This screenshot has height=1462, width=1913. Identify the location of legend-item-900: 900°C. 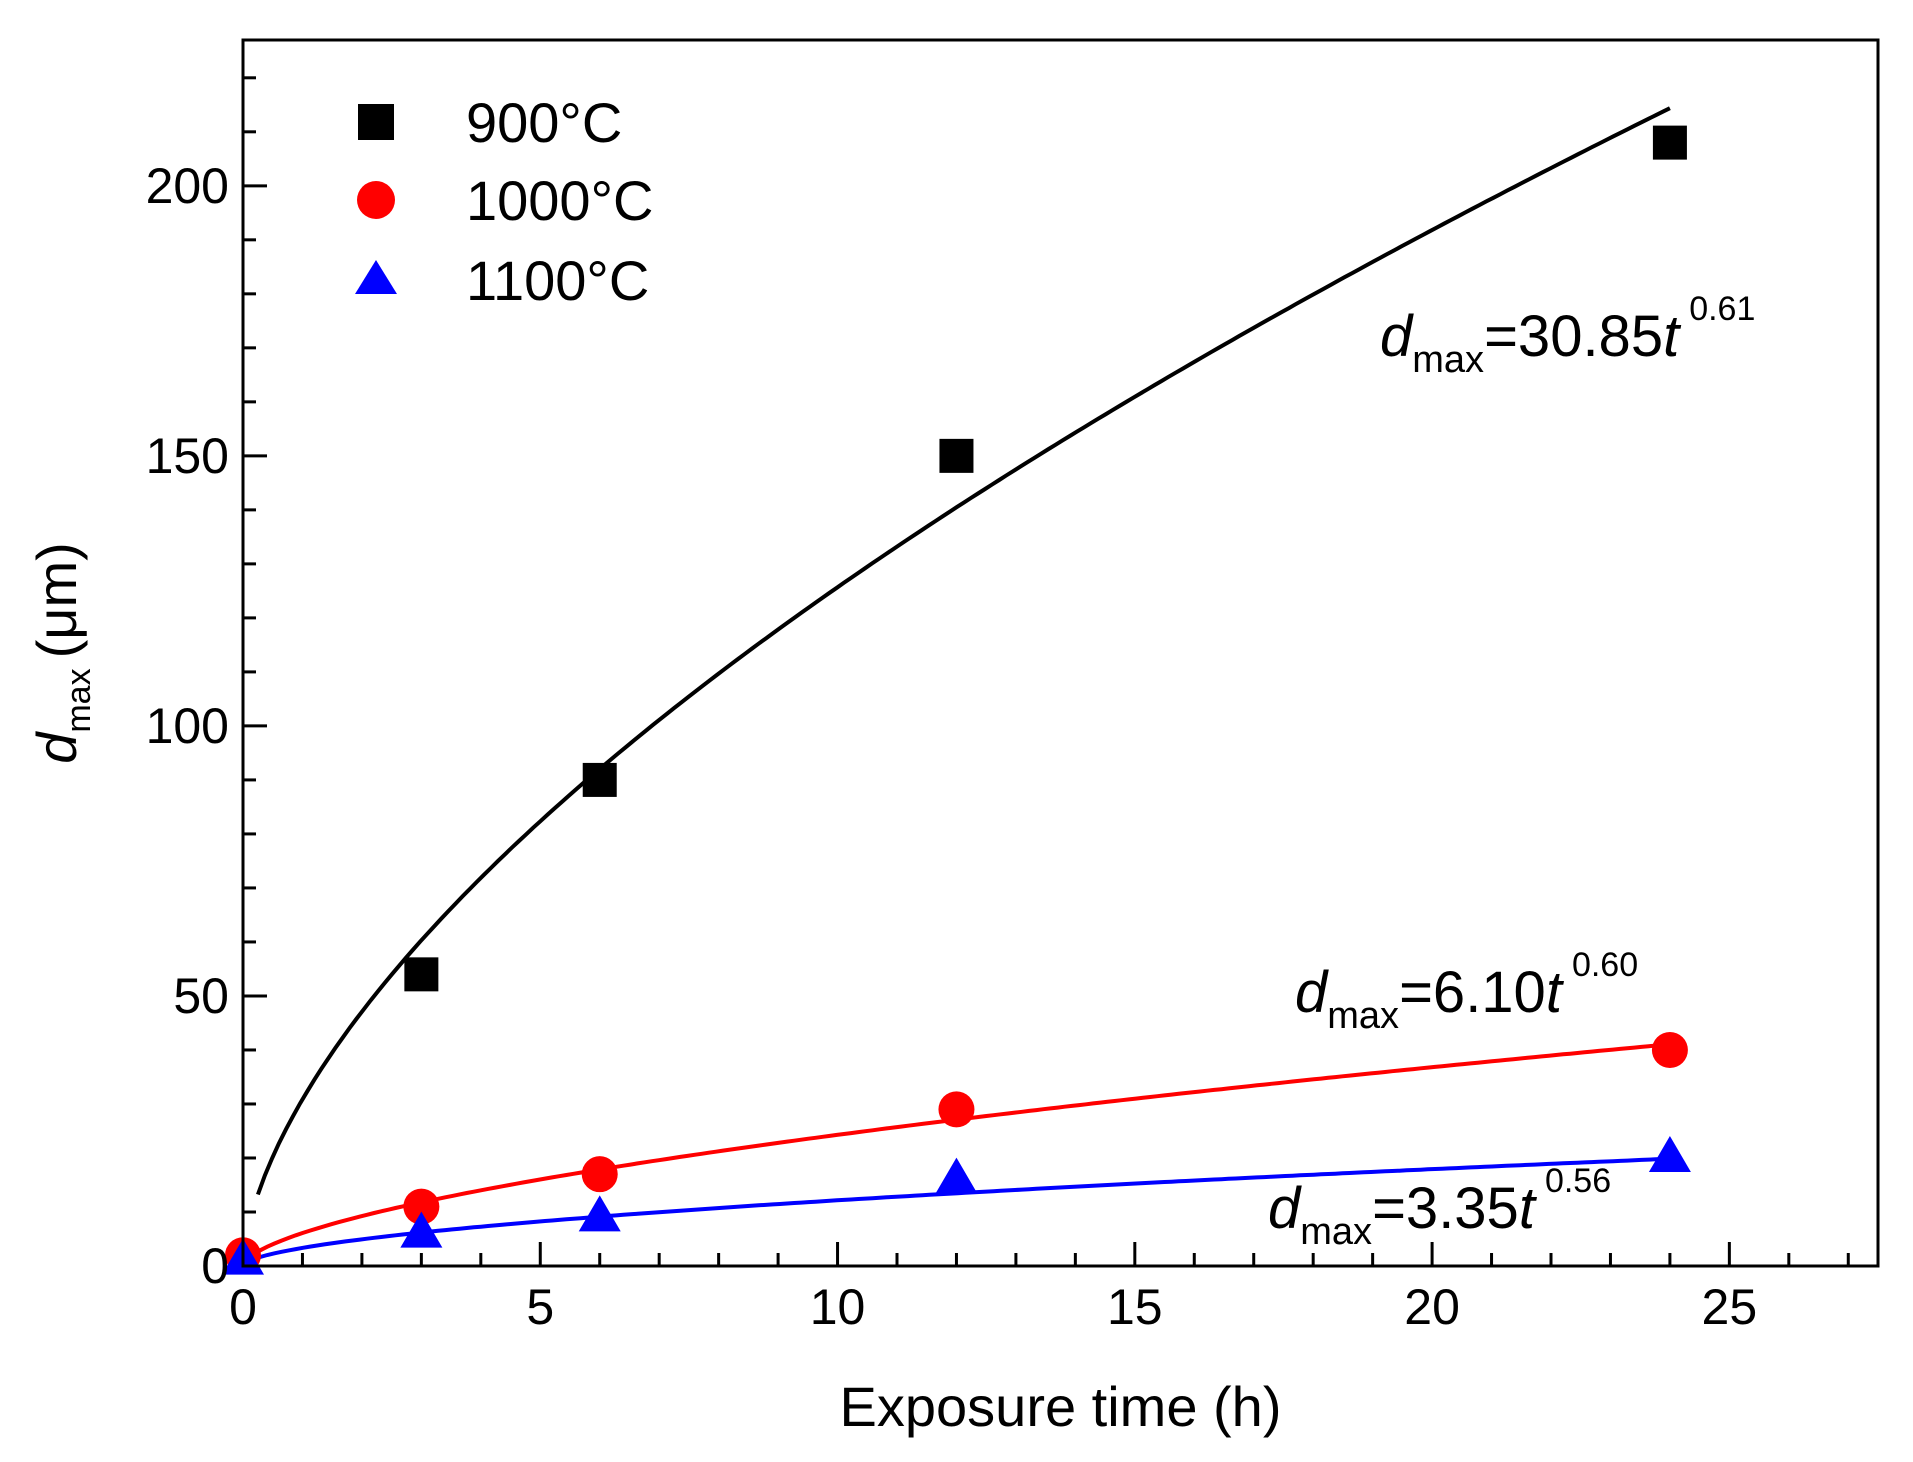
(490, 122).